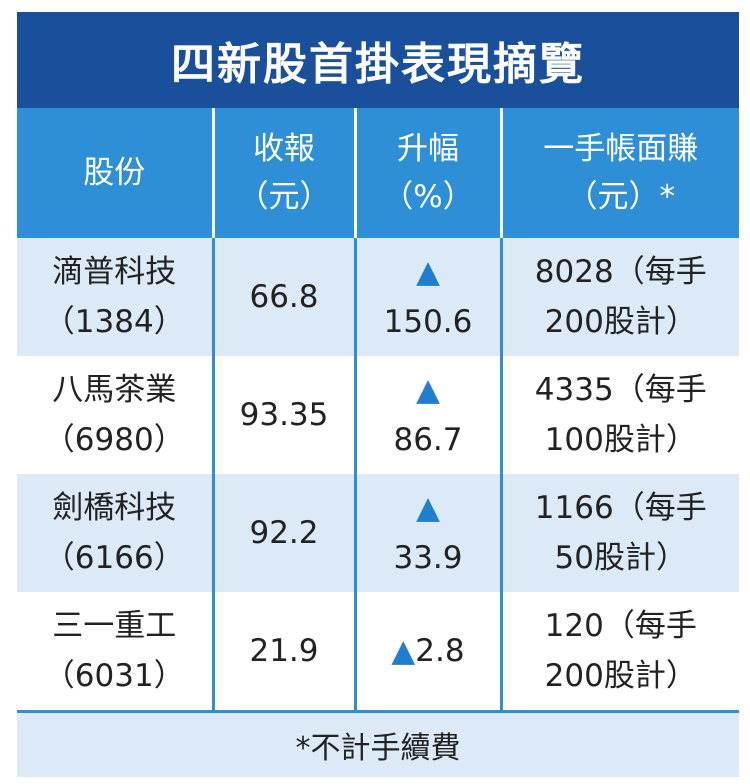 Image resolution: width=750 pixels, height=784 pixels. Describe the element at coordinates (427, 173) in the screenshot. I see `header-gain: 升幅 （%）` at that location.